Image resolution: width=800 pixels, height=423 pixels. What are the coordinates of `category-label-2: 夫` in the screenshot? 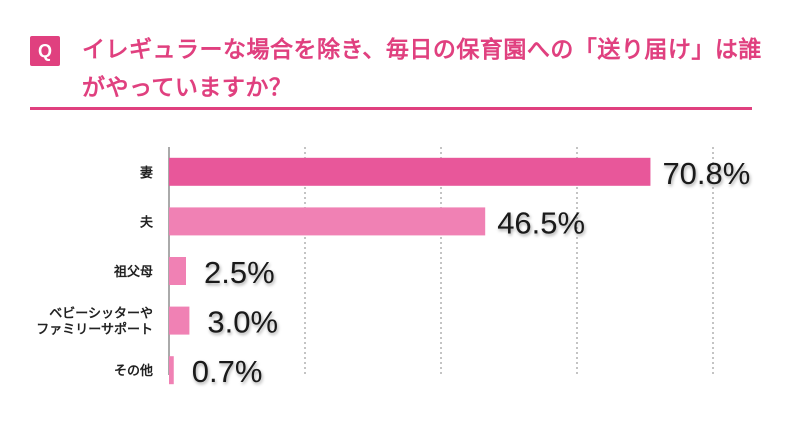 It's located at (147, 222).